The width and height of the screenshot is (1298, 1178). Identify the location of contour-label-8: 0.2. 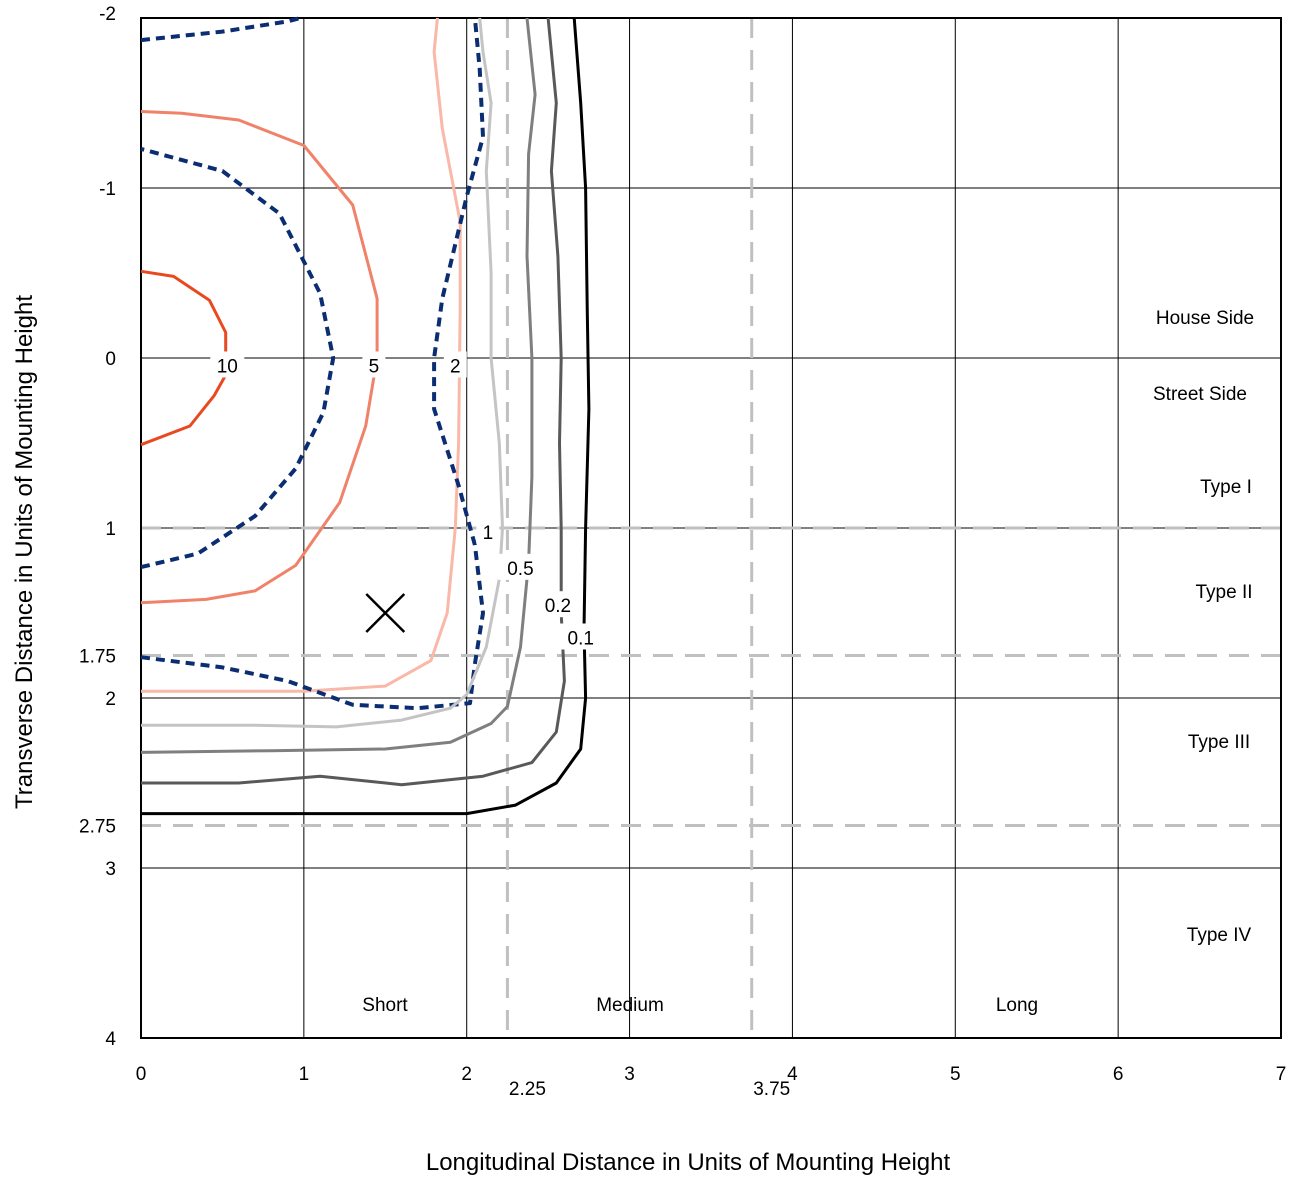
(558, 606).